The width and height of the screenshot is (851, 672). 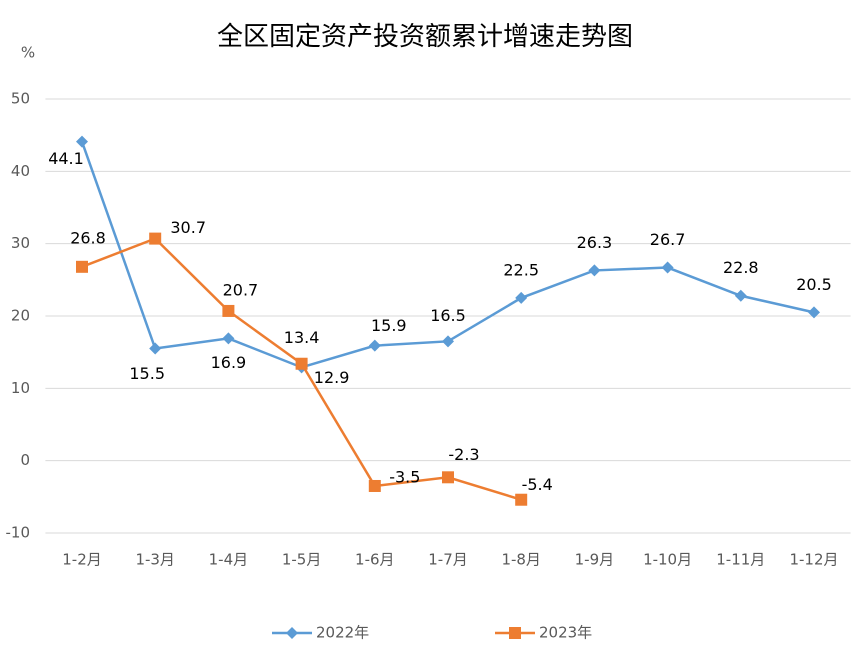 I want to click on data-label: 30.7, so click(x=188, y=227).